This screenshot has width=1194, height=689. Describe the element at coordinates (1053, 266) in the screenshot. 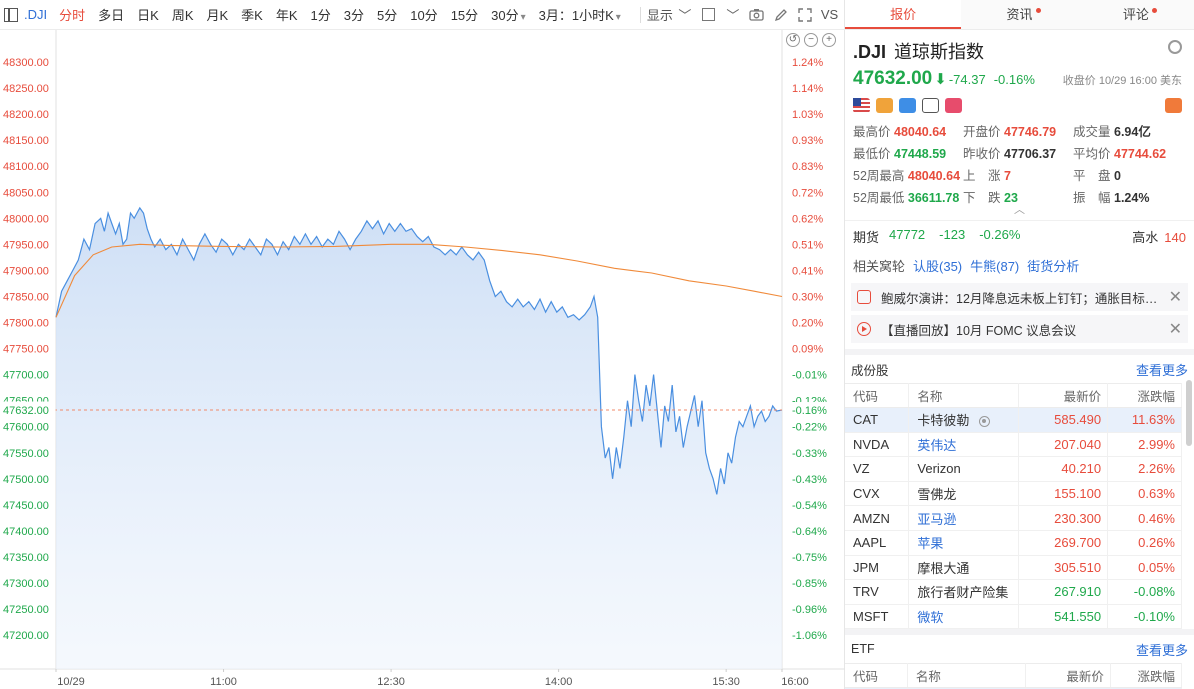

I see `outstanding-link: 街货分析` at that location.